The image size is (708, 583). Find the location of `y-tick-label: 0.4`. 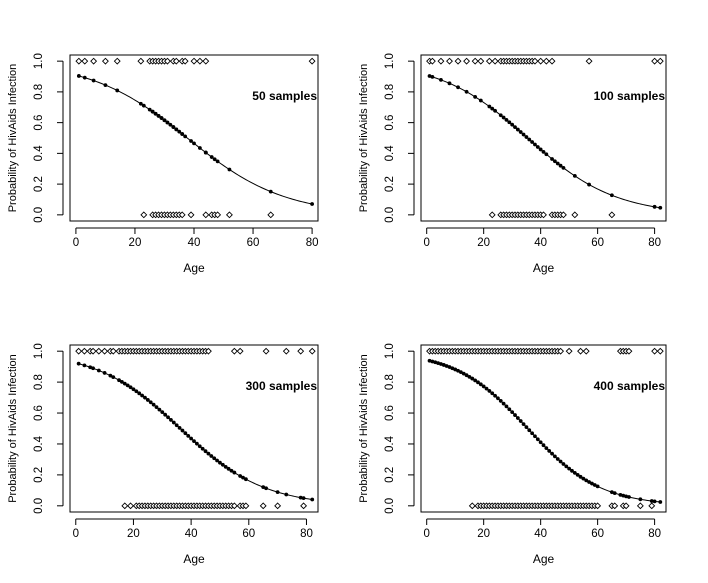

y-tick-label: 0.4 is located at coordinates (390, 153).